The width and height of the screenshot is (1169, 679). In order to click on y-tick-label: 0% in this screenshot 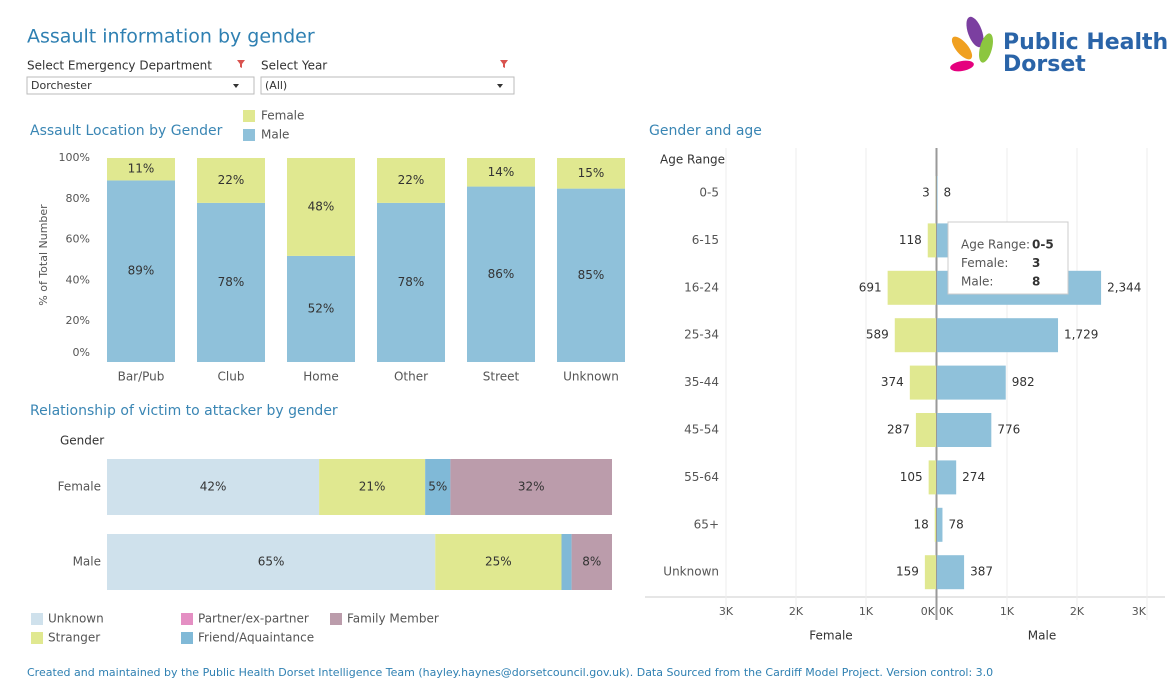, I will do `click(81, 352)`.